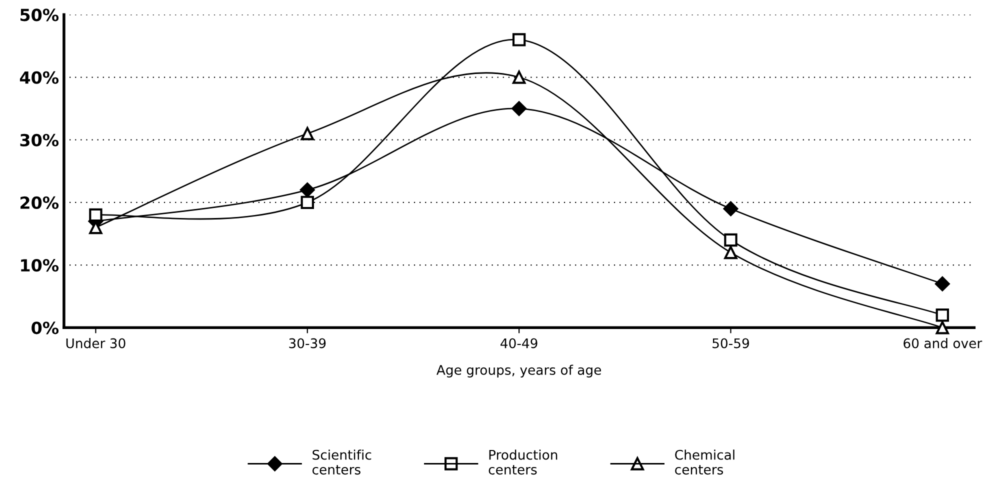 This screenshot has height=489, width=984. Describe the element at coordinates (39, 15) in the screenshot. I see `y-tick-label: 50%` at that location.